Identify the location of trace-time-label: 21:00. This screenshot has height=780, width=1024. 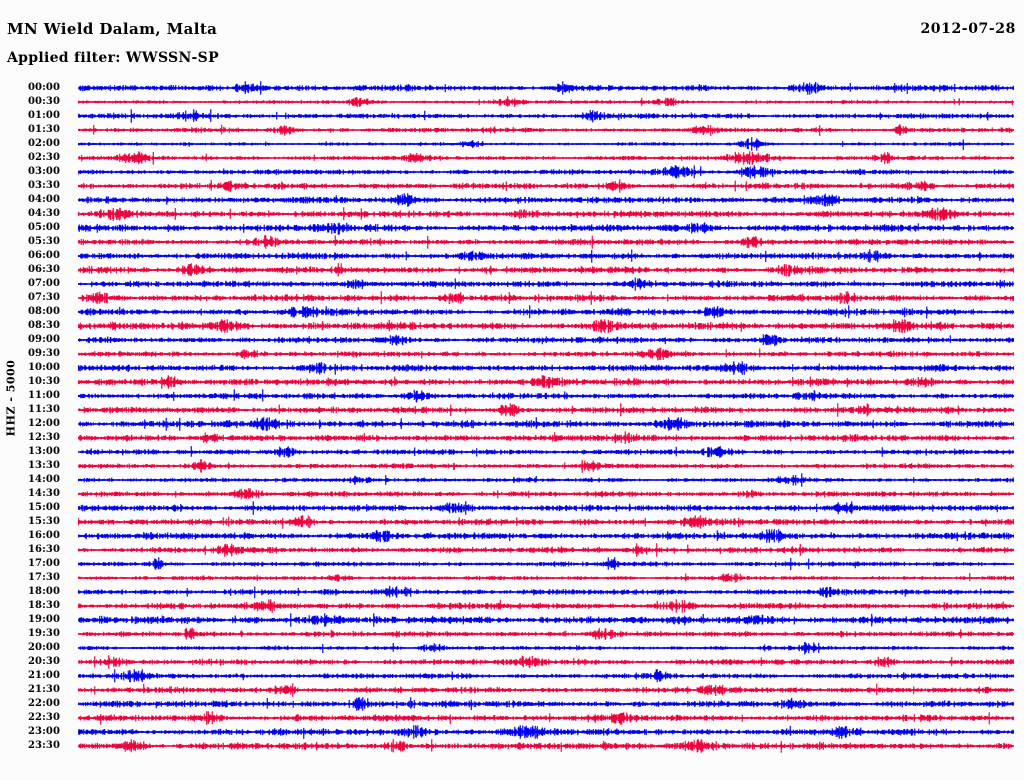
(44, 675).